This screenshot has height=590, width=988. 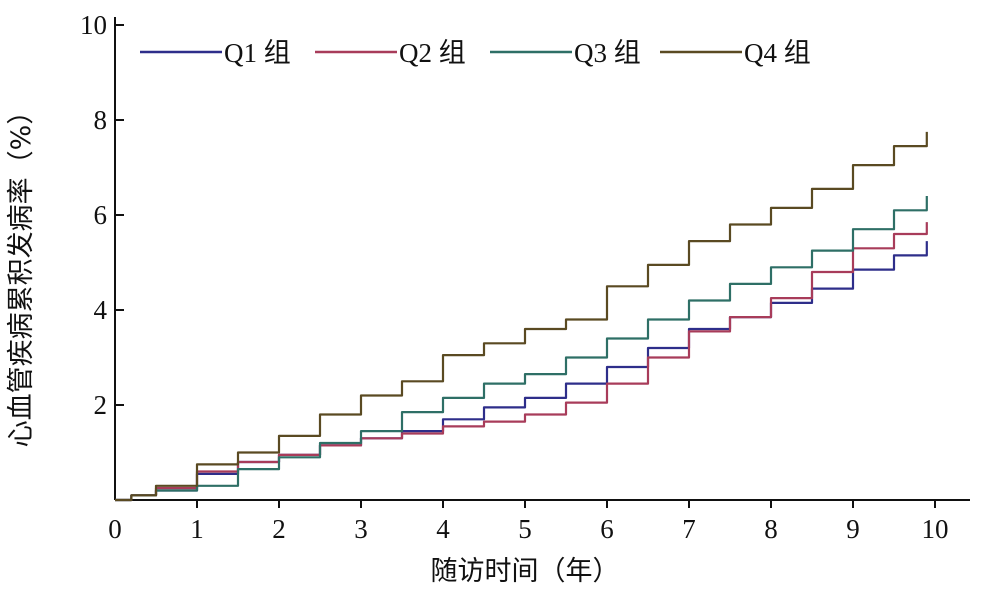 I want to click on x-tick-label: 10, so click(x=935, y=529).